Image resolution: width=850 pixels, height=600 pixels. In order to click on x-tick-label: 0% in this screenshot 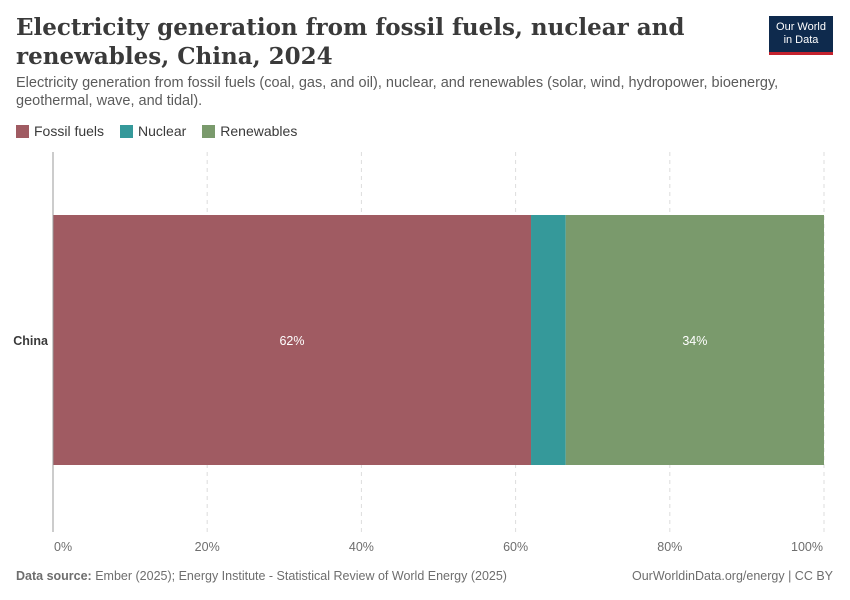, I will do `click(63, 547)`.